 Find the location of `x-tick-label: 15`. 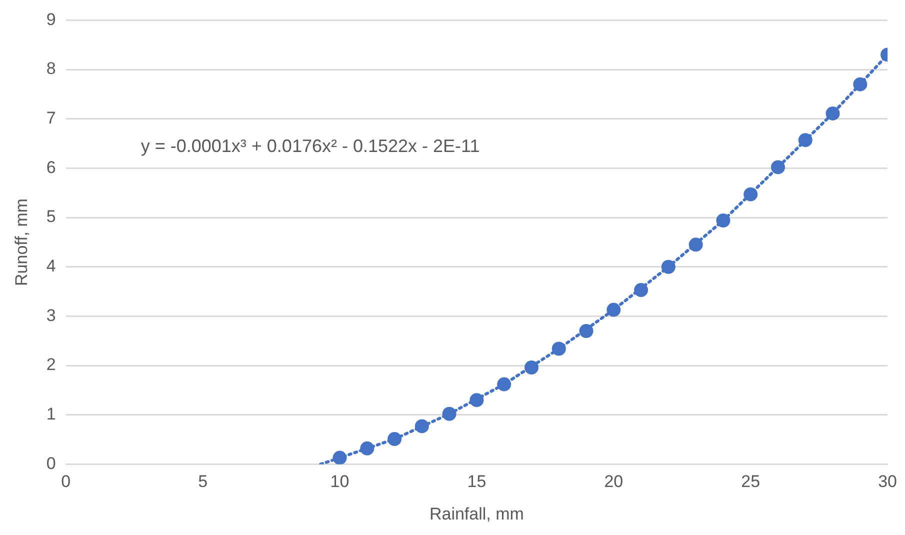

x-tick-label: 15 is located at coordinates (476, 482).